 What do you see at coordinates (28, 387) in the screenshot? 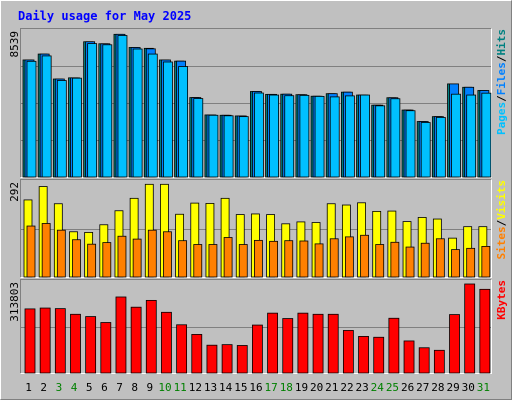
I see `day-label: 1` at bounding box center [28, 387].